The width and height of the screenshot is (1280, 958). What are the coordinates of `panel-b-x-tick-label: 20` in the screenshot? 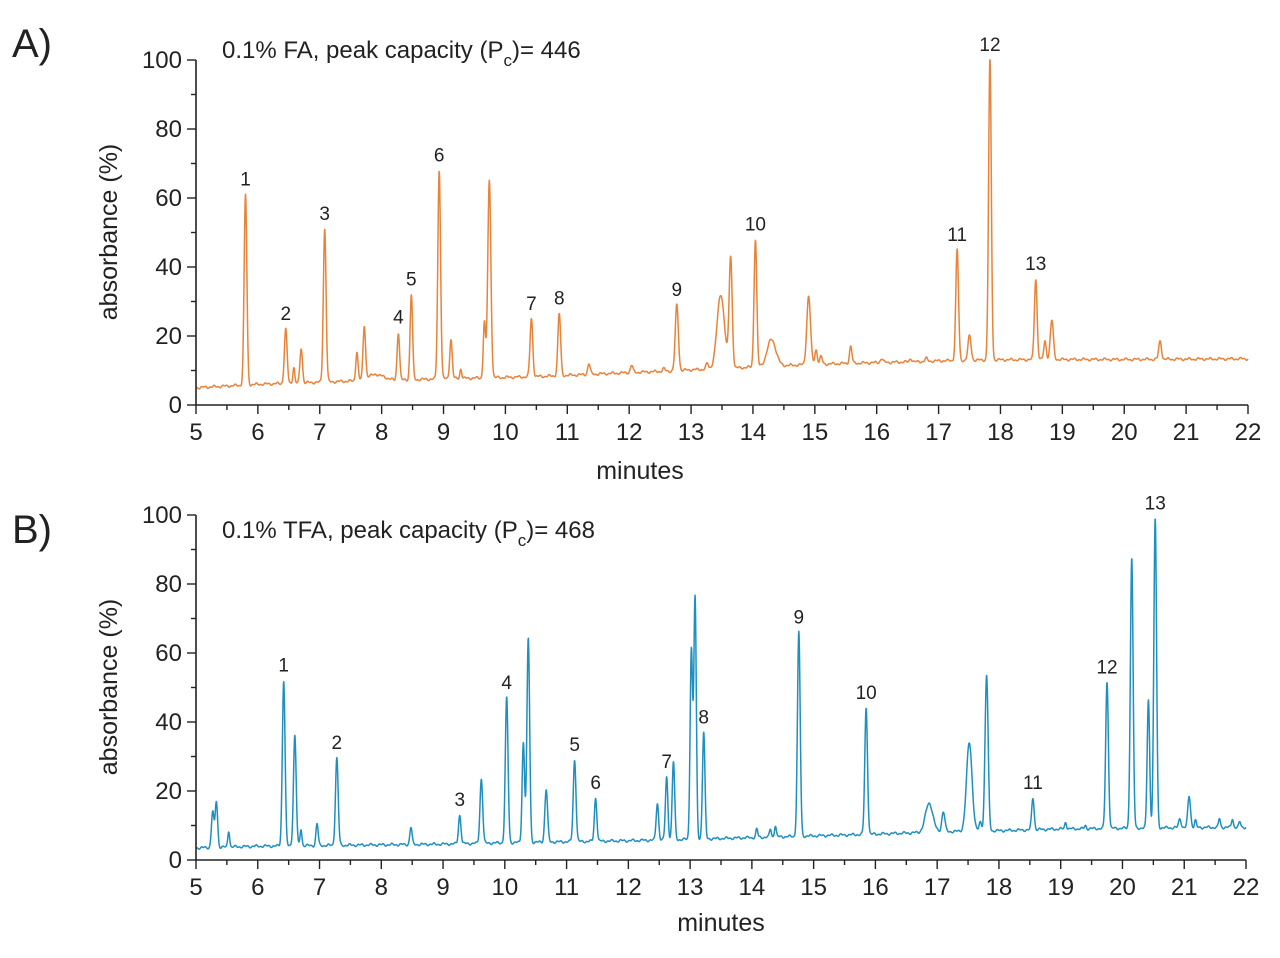 It's located at (1122, 887).